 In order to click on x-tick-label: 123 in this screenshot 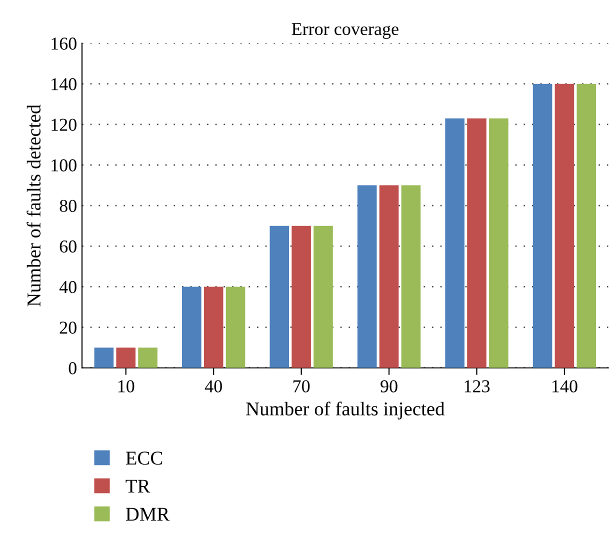, I will do `click(477, 386)`.